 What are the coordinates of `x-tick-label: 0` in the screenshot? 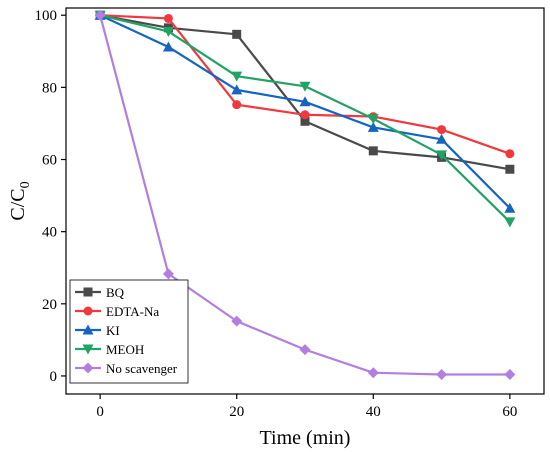 It's located at (100, 412).